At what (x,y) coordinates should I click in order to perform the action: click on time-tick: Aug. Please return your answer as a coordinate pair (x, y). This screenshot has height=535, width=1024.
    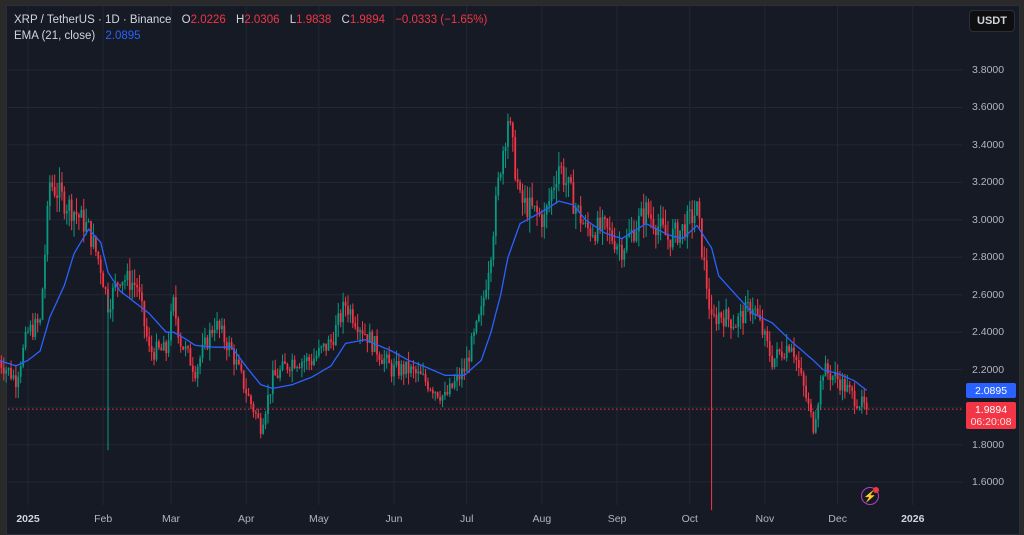
    Looking at the image, I should click on (542, 519).